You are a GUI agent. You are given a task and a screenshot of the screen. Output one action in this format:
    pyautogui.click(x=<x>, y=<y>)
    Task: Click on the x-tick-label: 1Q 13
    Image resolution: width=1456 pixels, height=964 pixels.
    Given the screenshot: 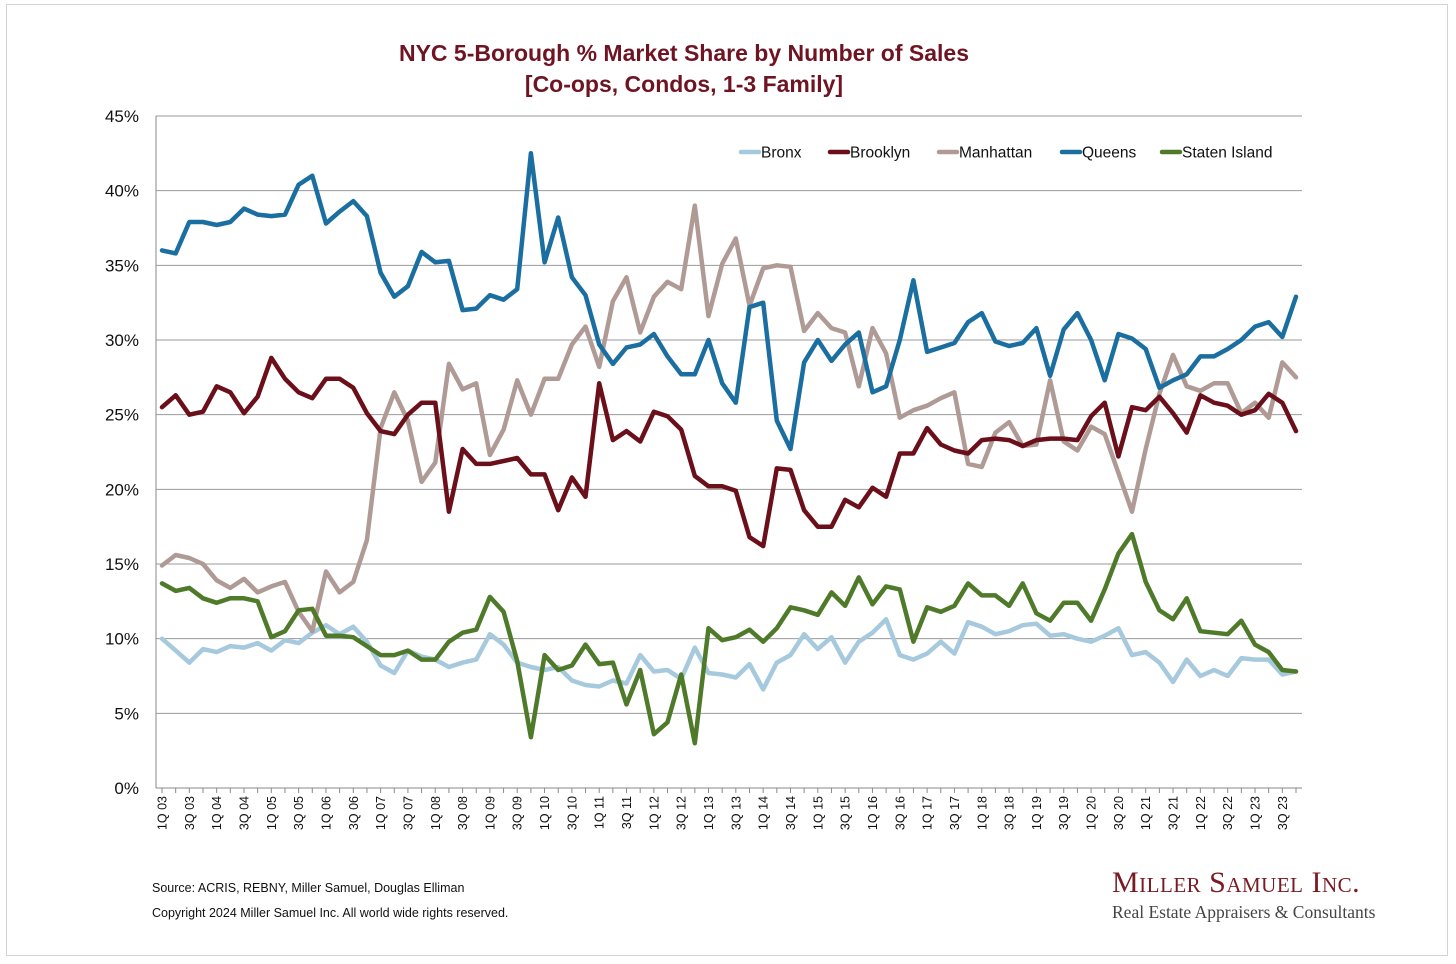 What is the action you would take?
    pyautogui.click(x=709, y=813)
    